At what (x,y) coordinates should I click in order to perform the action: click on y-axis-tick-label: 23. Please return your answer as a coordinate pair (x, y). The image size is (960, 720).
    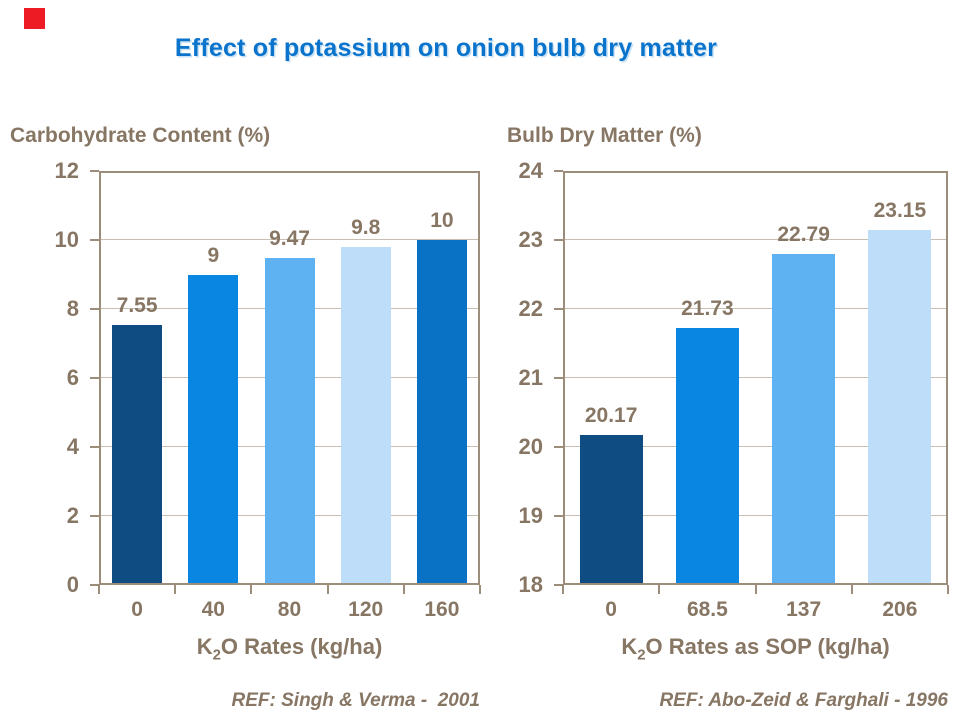
    Looking at the image, I should click on (530, 239).